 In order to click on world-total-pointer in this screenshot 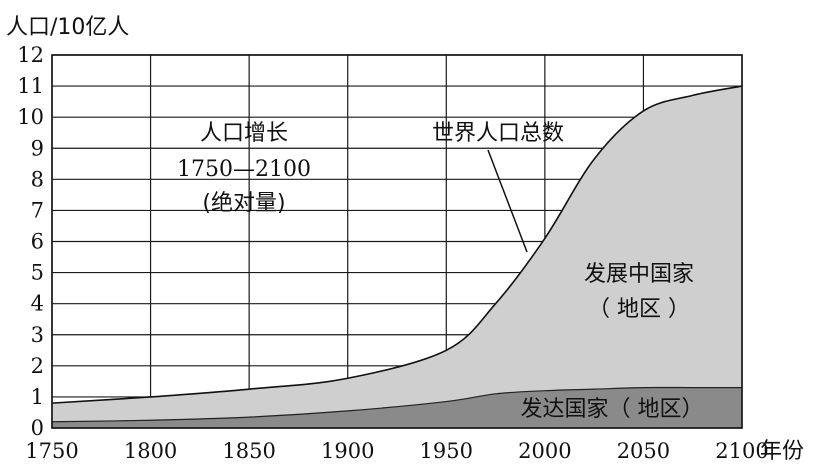, I will do `click(507, 201)`.